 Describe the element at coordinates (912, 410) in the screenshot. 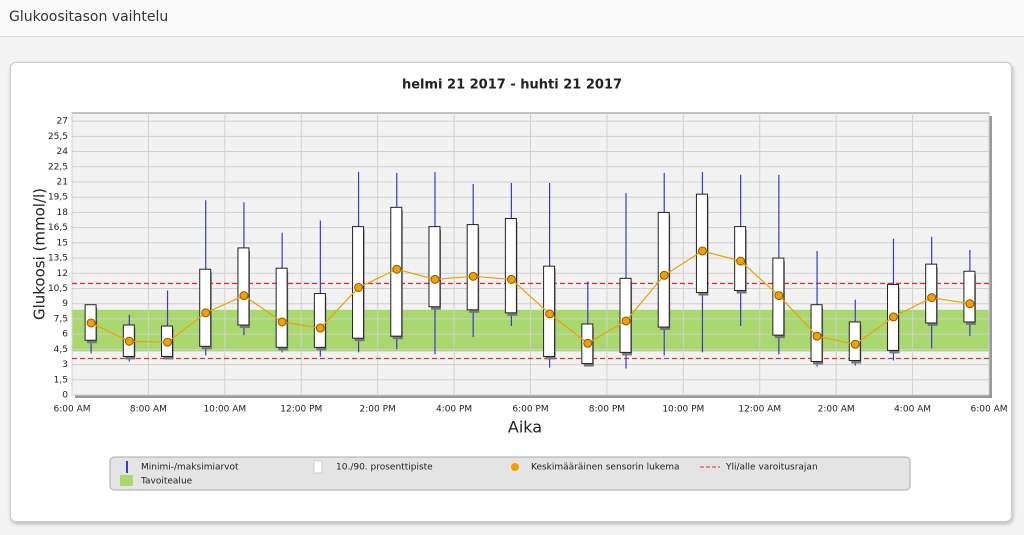

I see `x-tick-label: 4:00 AM` at that location.